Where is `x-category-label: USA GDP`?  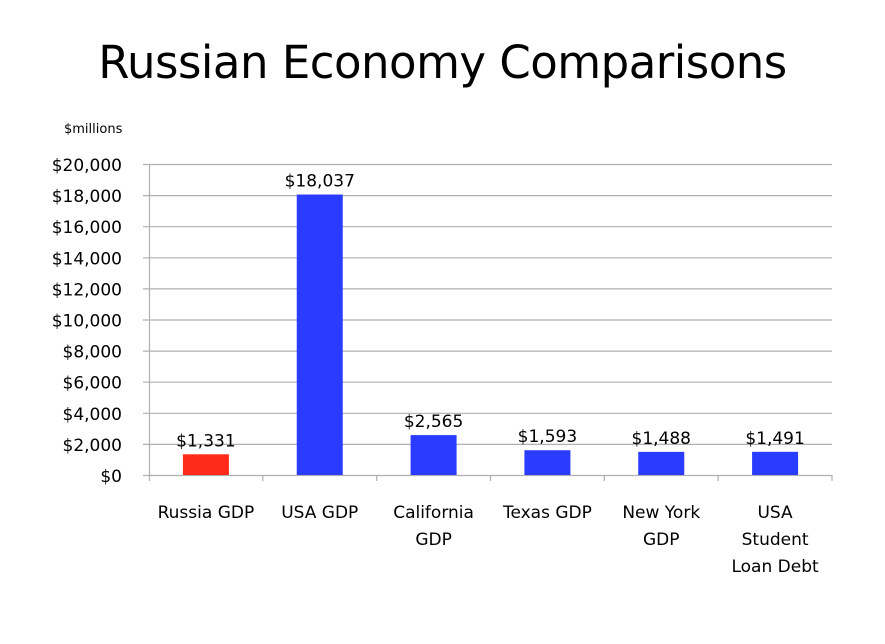
x-category-label: USA GDP is located at coordinates (319, 513).